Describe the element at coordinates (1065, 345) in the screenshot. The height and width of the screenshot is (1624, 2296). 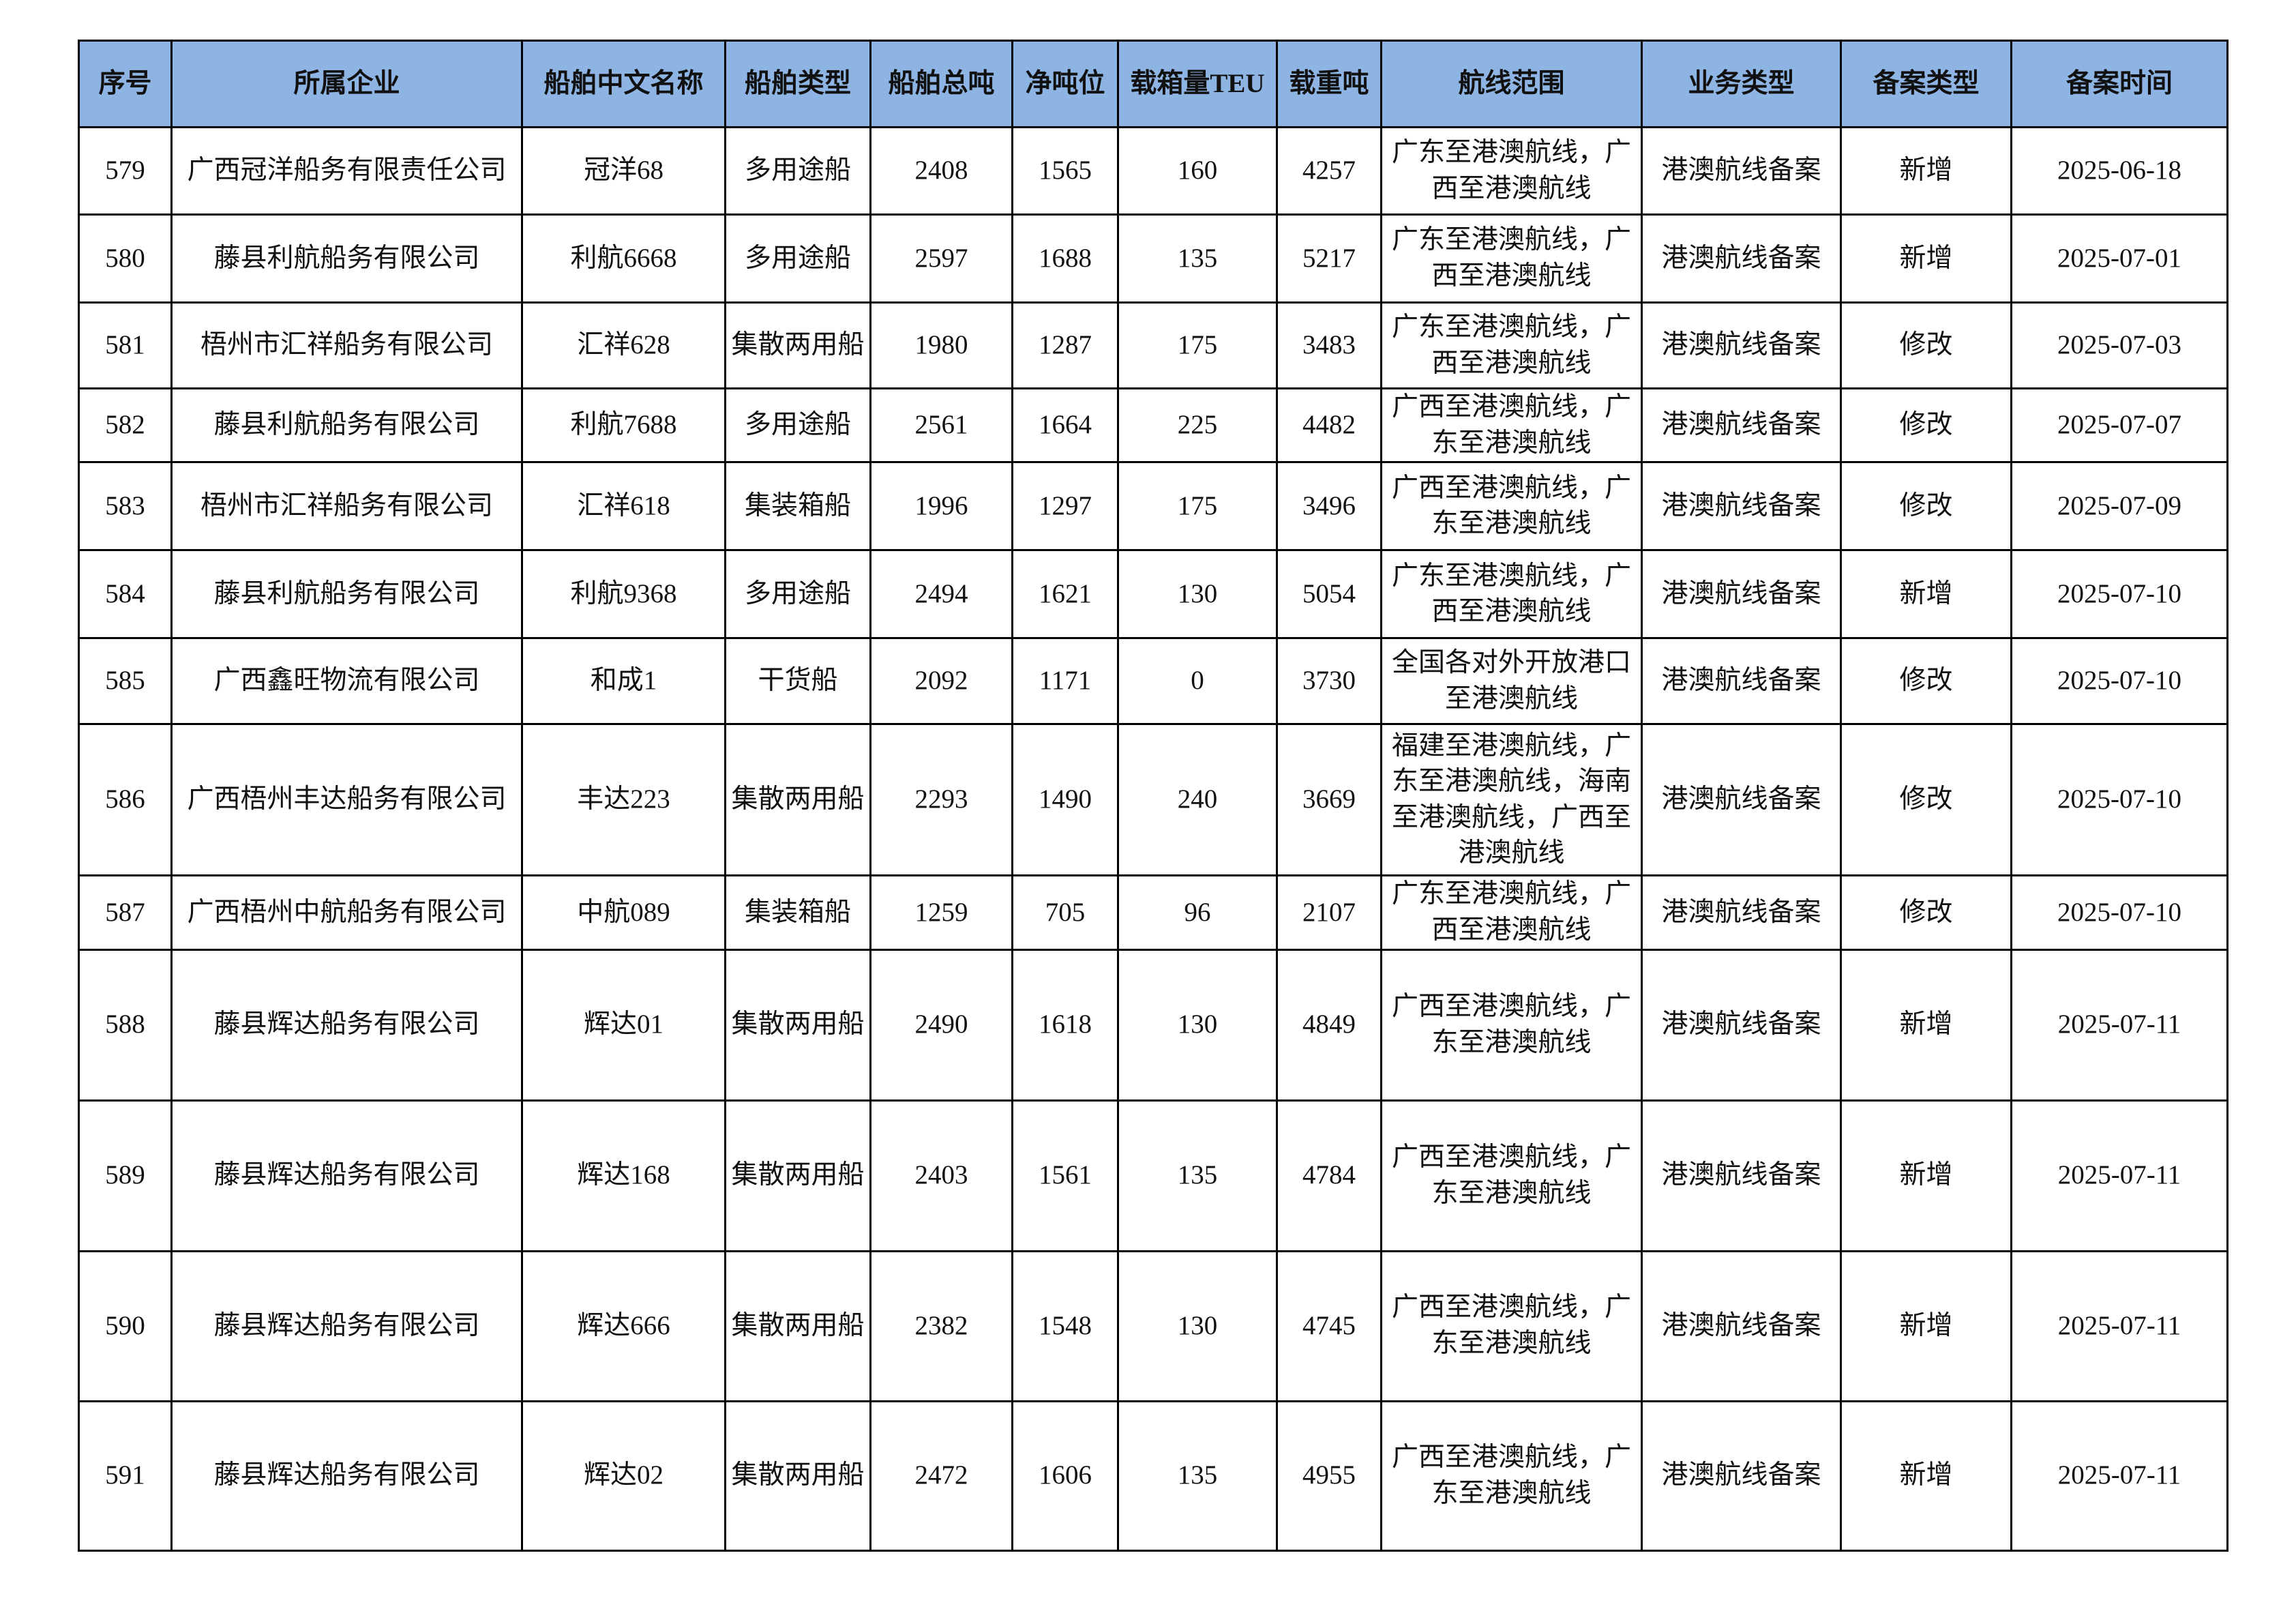
I see `cell-net-tonnage: 1287` at that location.